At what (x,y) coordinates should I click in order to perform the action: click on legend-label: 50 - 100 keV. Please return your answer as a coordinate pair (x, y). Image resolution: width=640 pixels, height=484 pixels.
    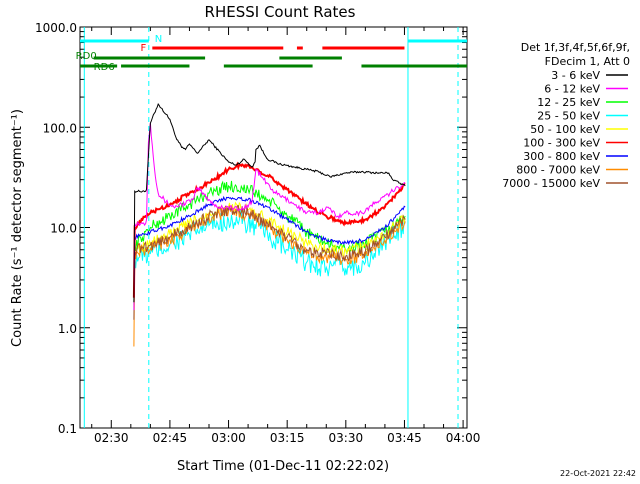
    Looking at the image, I should click on (565, 129).